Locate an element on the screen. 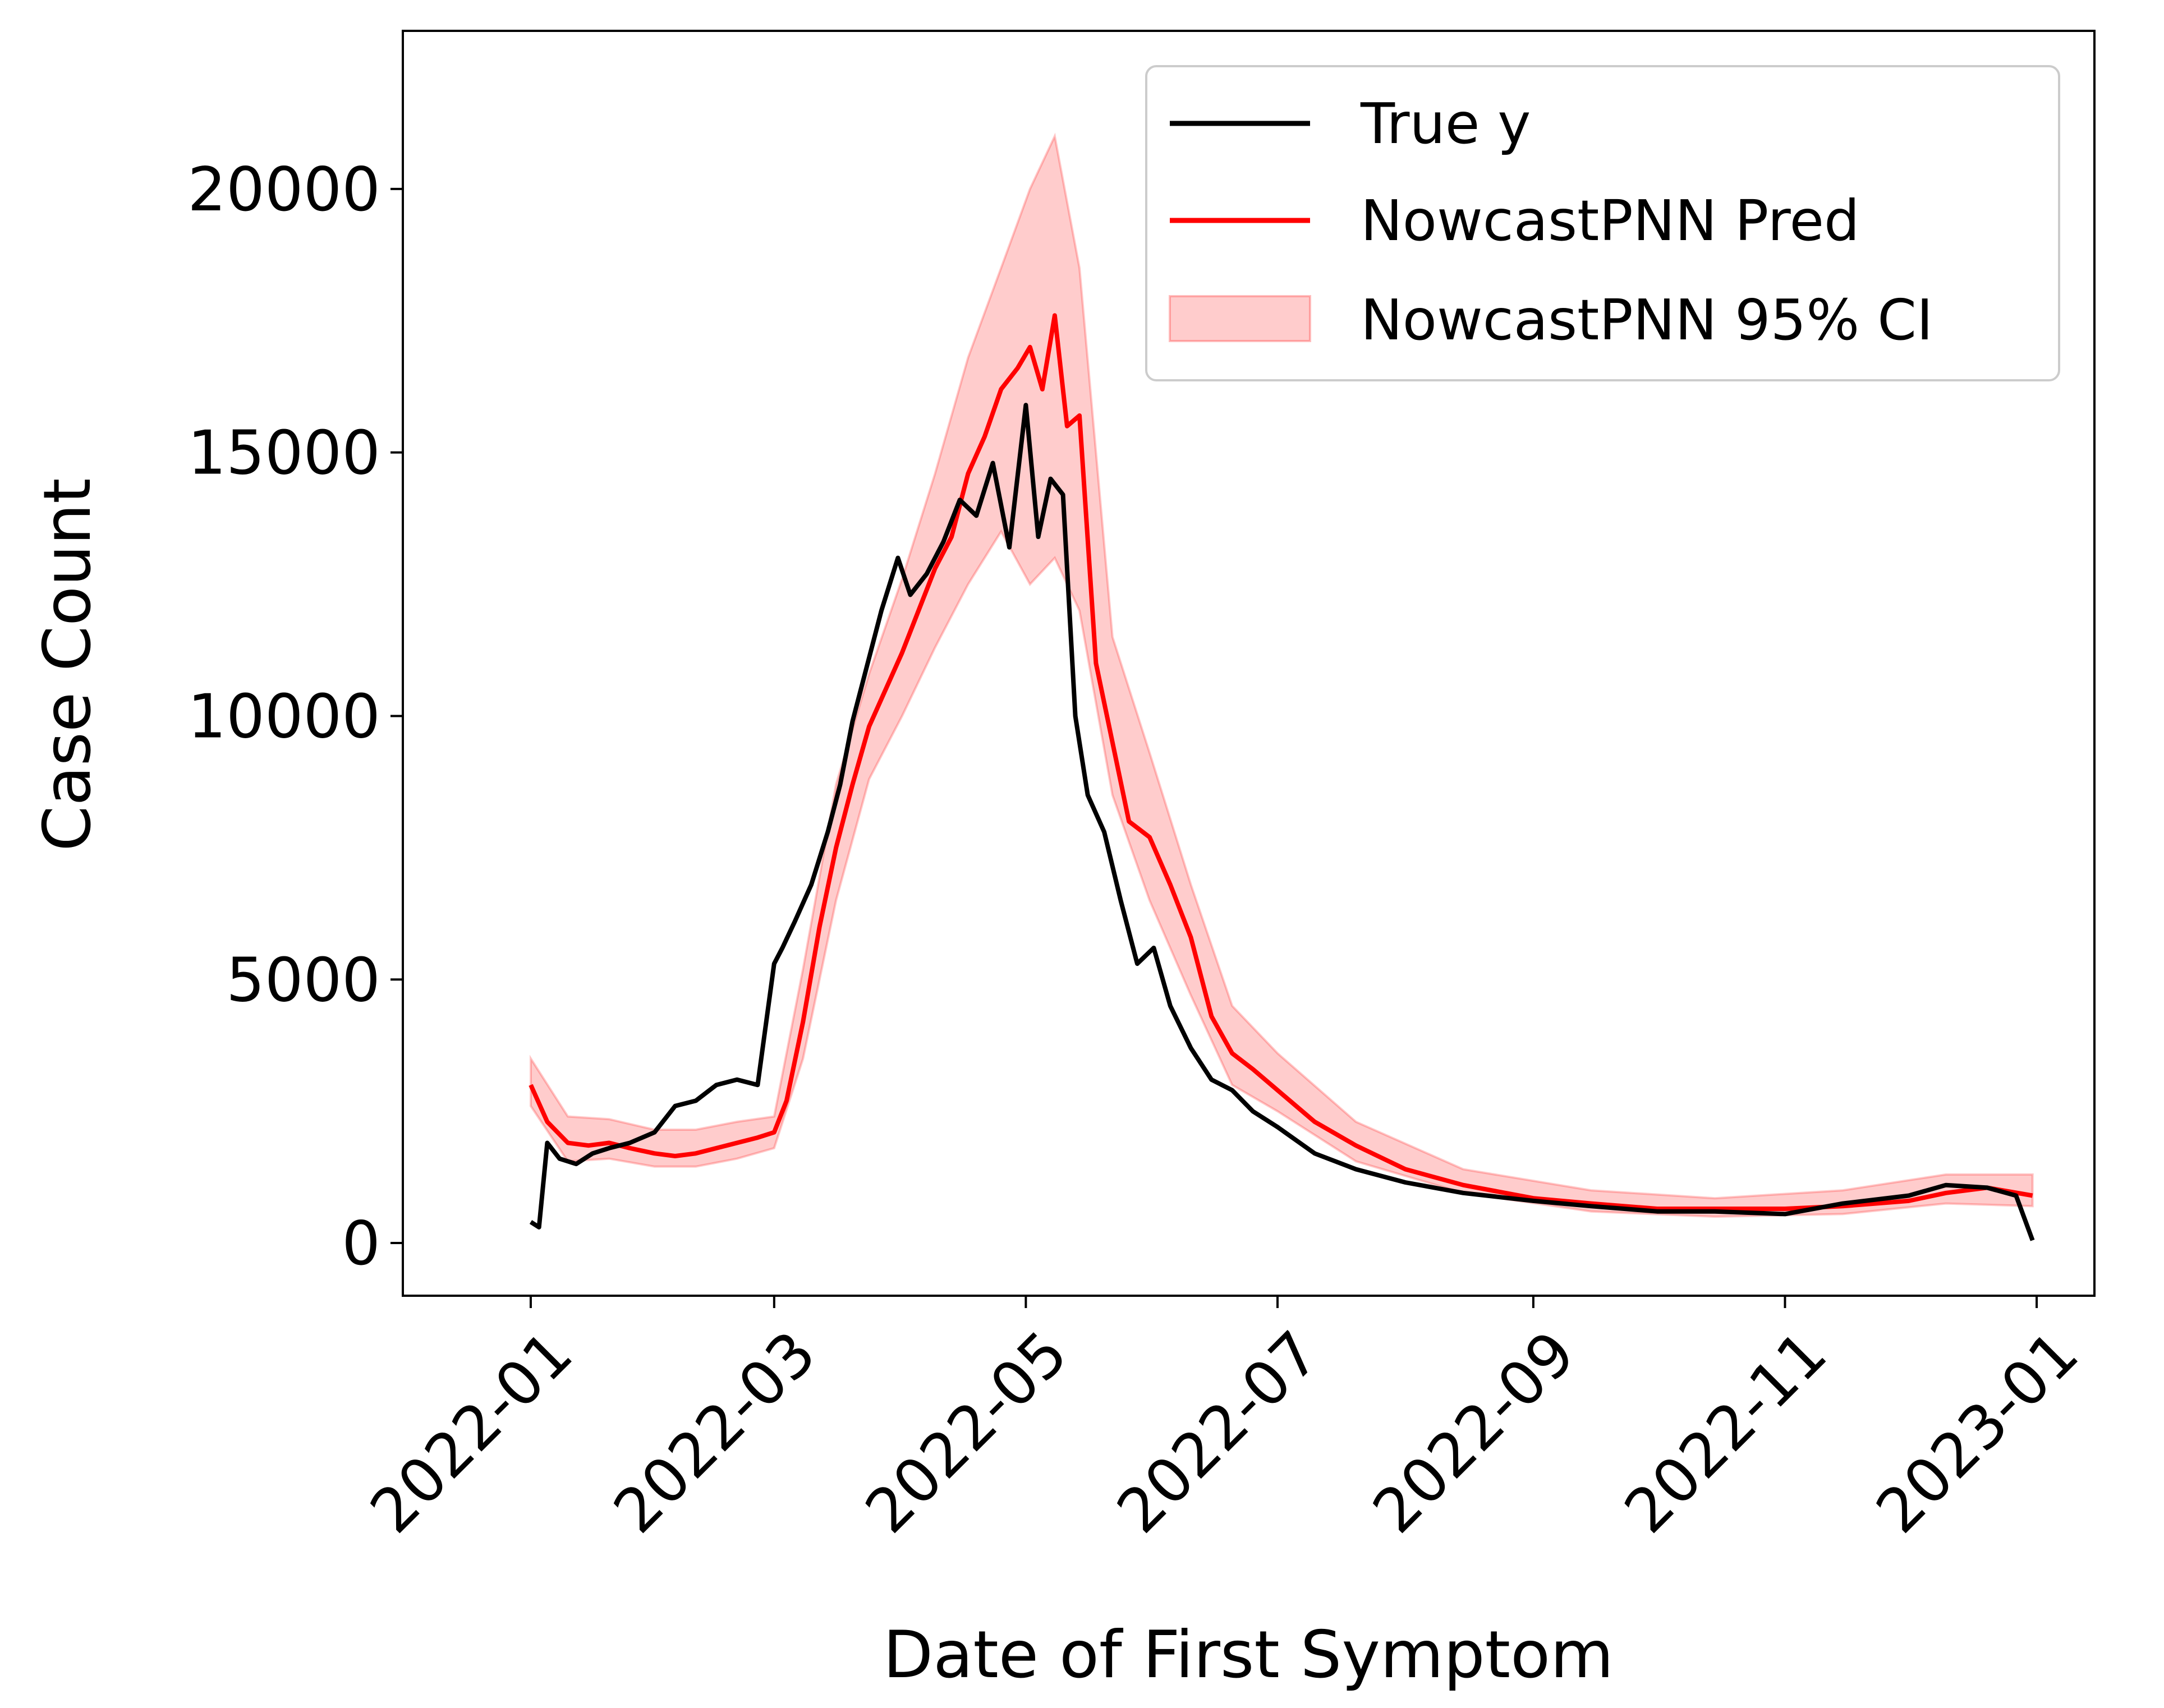 The image size is (2164, 1708). legend-box is located at coordinates (1602, 223).